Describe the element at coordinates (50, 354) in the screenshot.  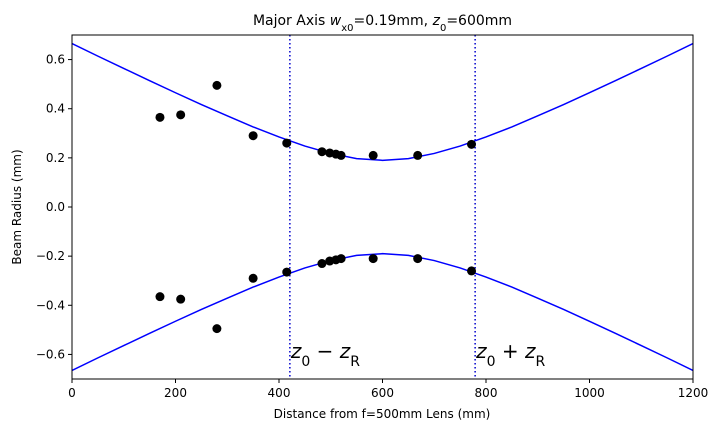
I see `y-tick-label: −0.6` at that location.